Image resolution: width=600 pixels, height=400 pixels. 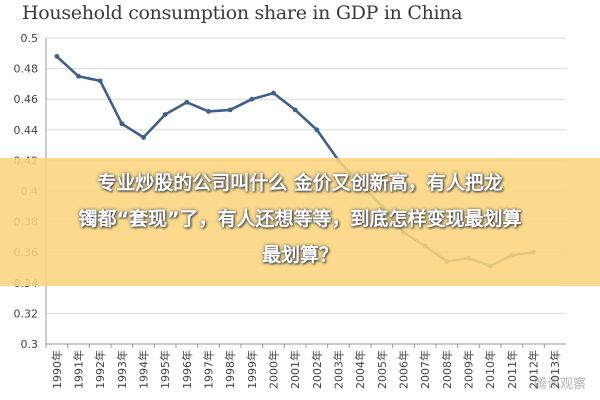 What do you see at coordinates (555, 369) in the screenshot?
I see `x-tick-label: 2013年` at bounding box center [555, 369].